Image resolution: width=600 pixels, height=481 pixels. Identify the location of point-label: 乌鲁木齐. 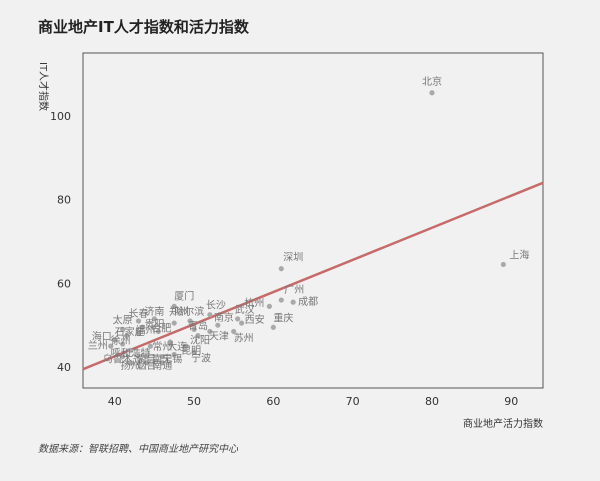
(123, 359).